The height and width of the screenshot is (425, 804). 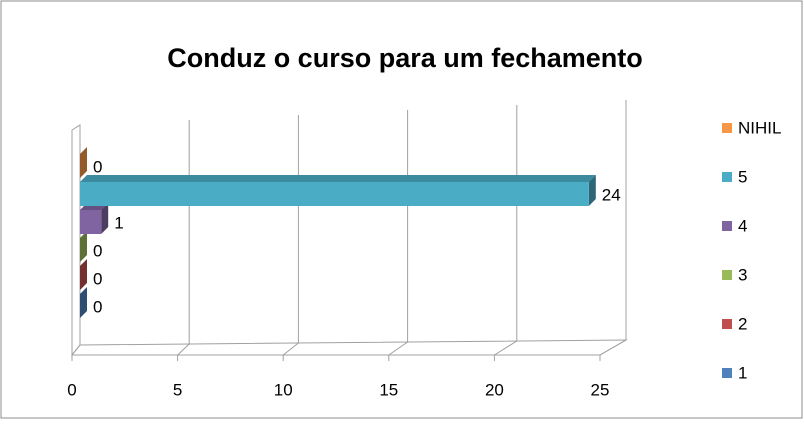 What do you see at coordinates (742, 323) in the screenshot?
I see `legend-label: 2` at bounding box center [742, 323].